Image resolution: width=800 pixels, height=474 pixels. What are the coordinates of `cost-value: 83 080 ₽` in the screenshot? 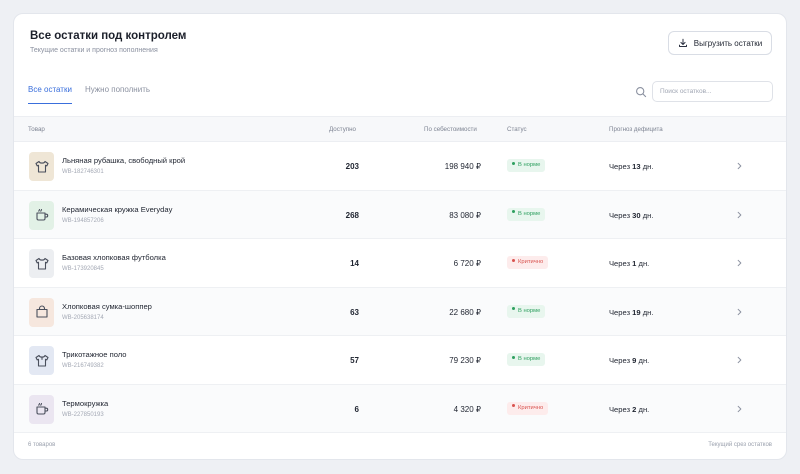 It's located at (465, 215).